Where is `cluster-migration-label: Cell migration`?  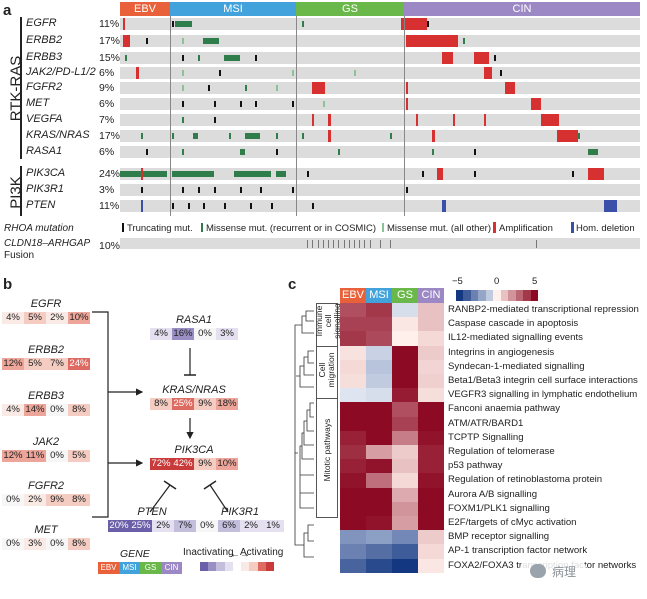
cluster-migration-label: Cell migration is located at coordinates (326, 370).